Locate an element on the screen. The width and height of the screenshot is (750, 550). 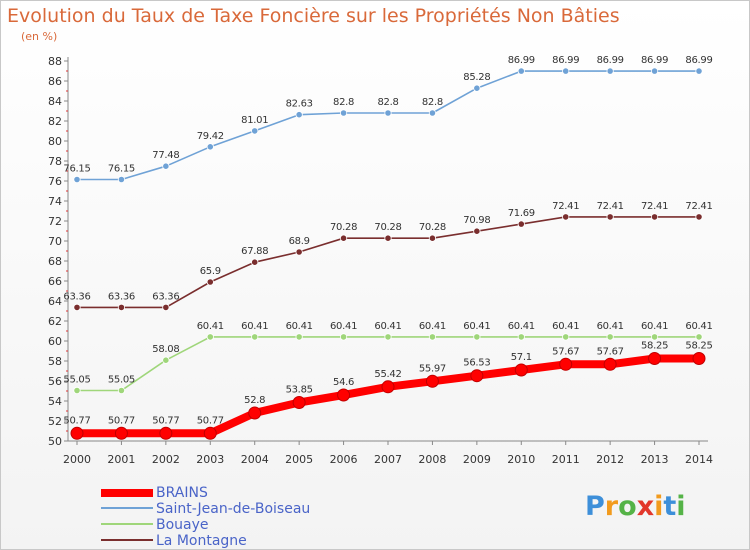
logo-letter: P is located at coordinates (595, 506).